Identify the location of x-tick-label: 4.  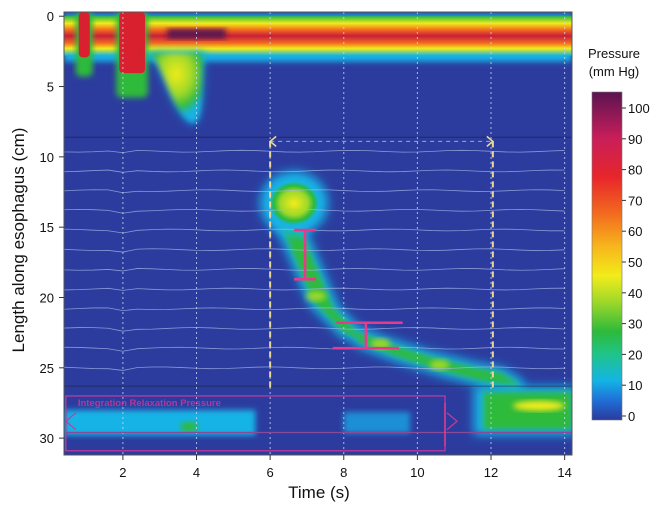
(196, 472).